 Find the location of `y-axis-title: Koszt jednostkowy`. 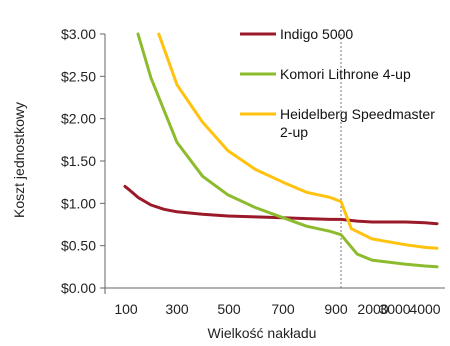

y-axis-title: Koszt jednostkowy is located at coordinates (19, 160).